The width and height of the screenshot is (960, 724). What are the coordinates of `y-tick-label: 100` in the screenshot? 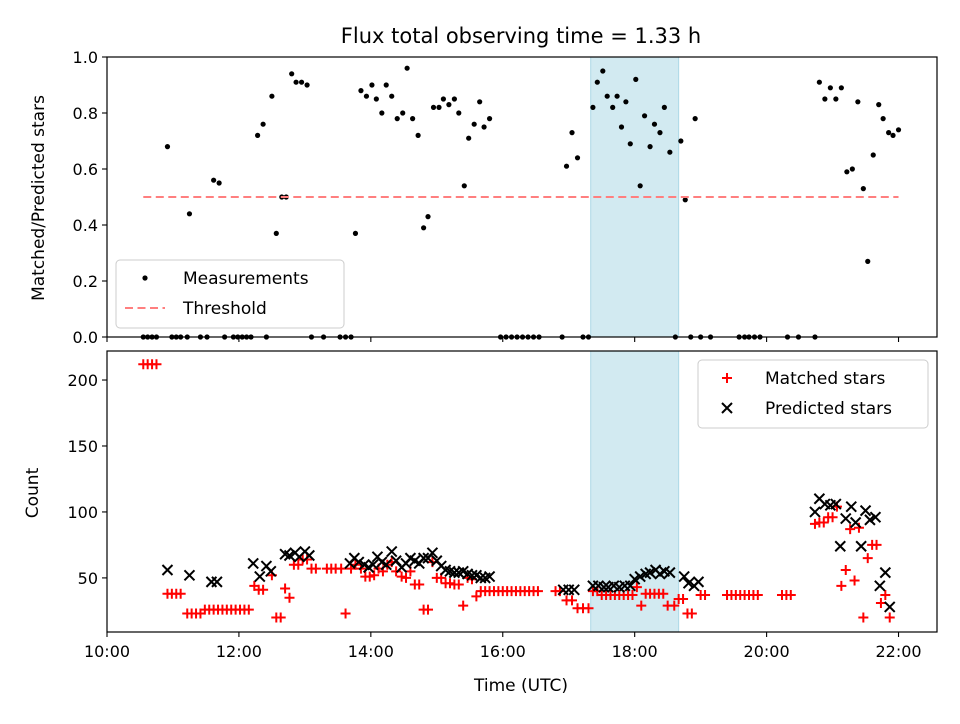 It's located at (82, 512).